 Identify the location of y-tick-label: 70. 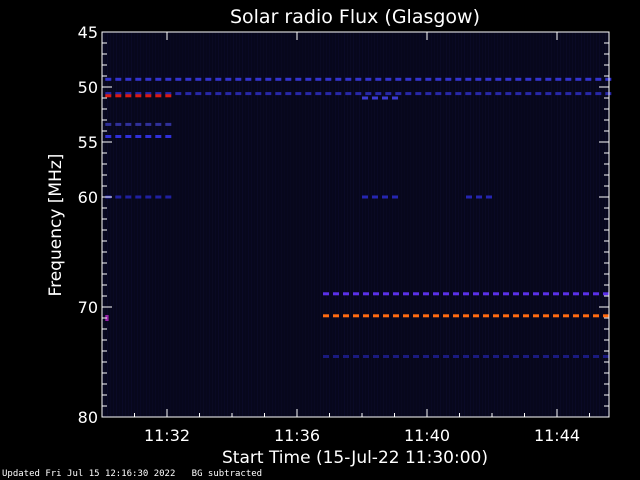
(88, 307).